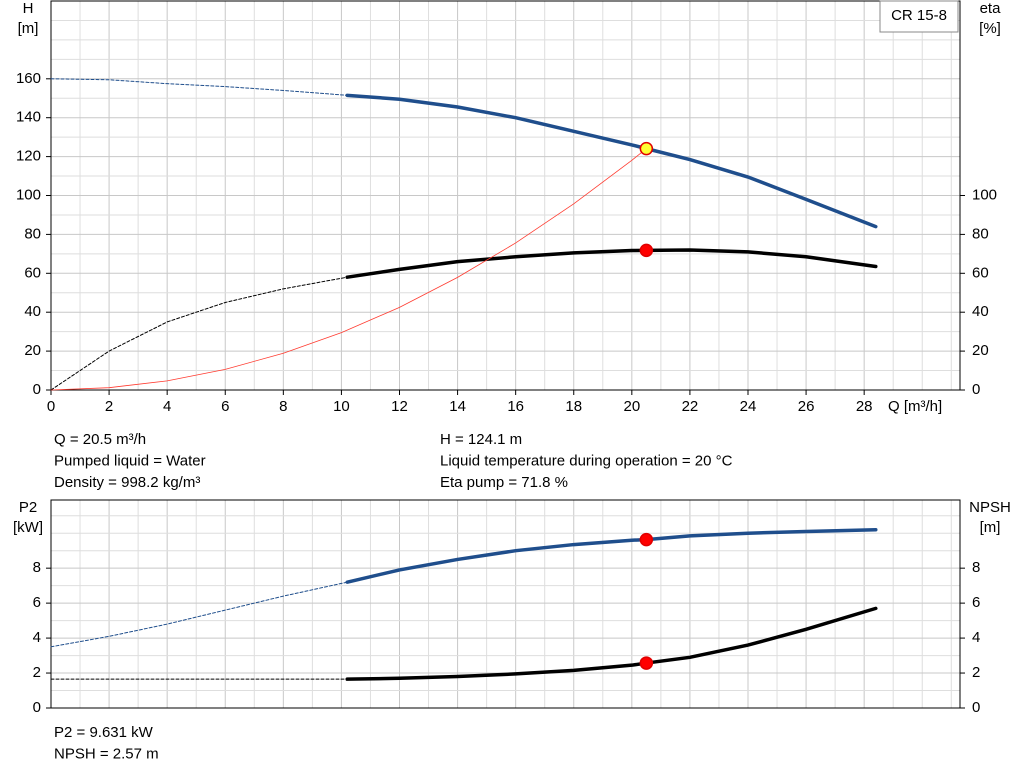 The height and width of the screenshot is (781, 1024). What do you see at coordinates (127, 482) in the screenshot?
I see `info-text: Density = 998.2 kg/m³` at bounding box center [127, 482].